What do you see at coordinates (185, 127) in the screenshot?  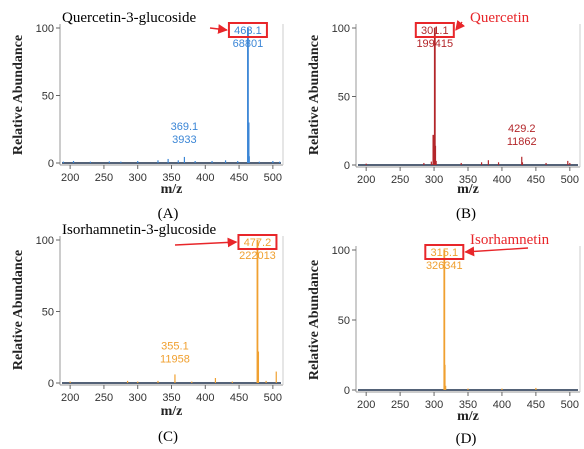 I see `peak-mz-label: 369.1` at bounding box center [185, 127].